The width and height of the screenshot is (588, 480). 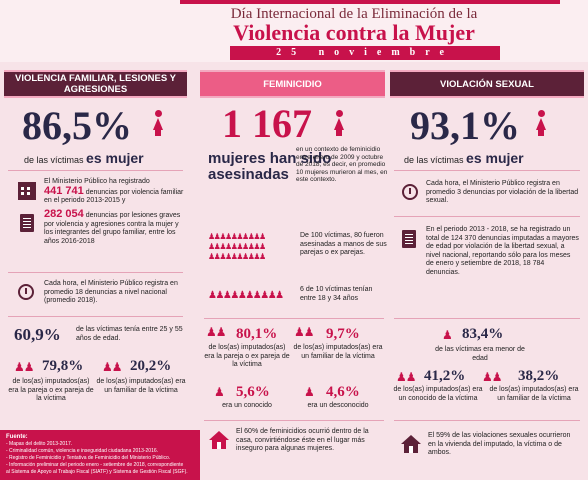 What do you see at coordinates (465, 125) in the screenshot?
I see `stat-93-1: 93,1%` at bounding box center [465, 125].